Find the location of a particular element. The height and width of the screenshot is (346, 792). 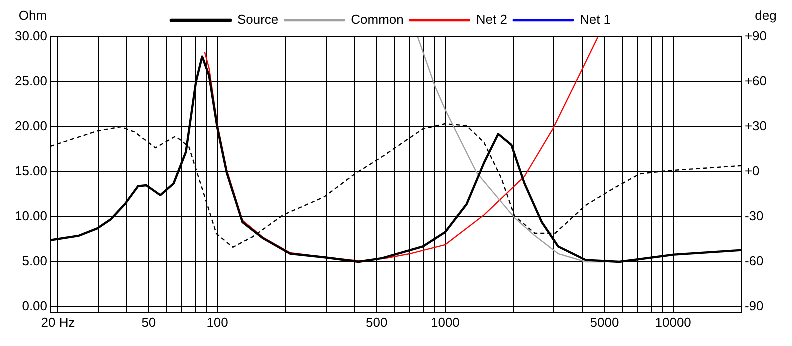

legend-label: Source is located at coordinates (258, 20).